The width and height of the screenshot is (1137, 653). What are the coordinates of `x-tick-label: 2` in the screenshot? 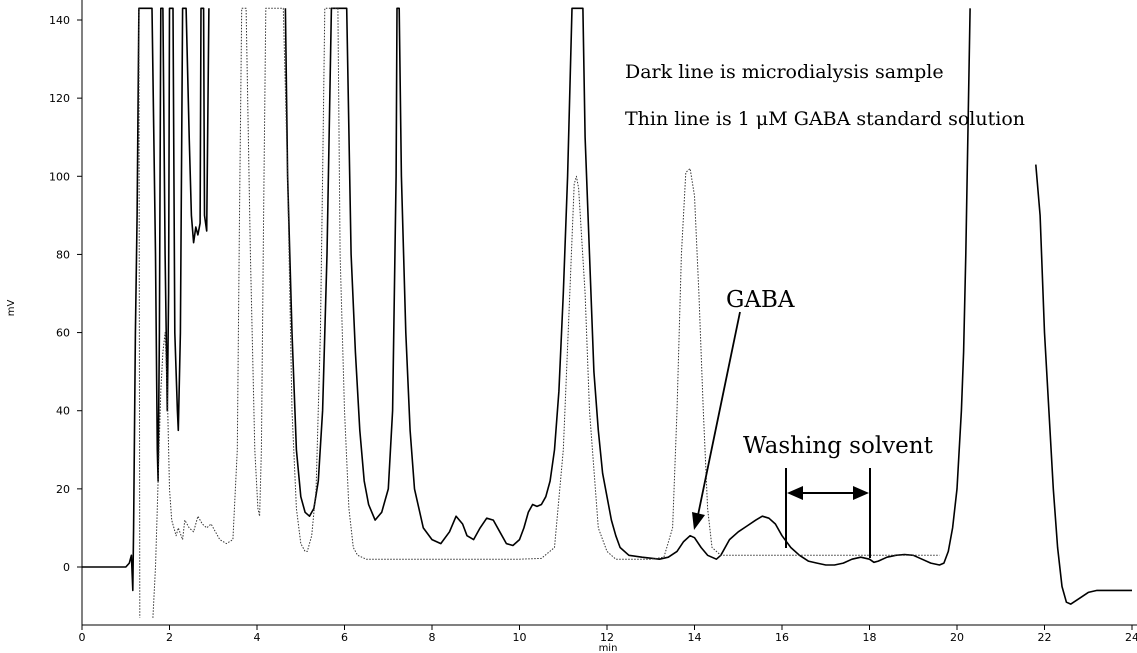 It's located at (169, 637).